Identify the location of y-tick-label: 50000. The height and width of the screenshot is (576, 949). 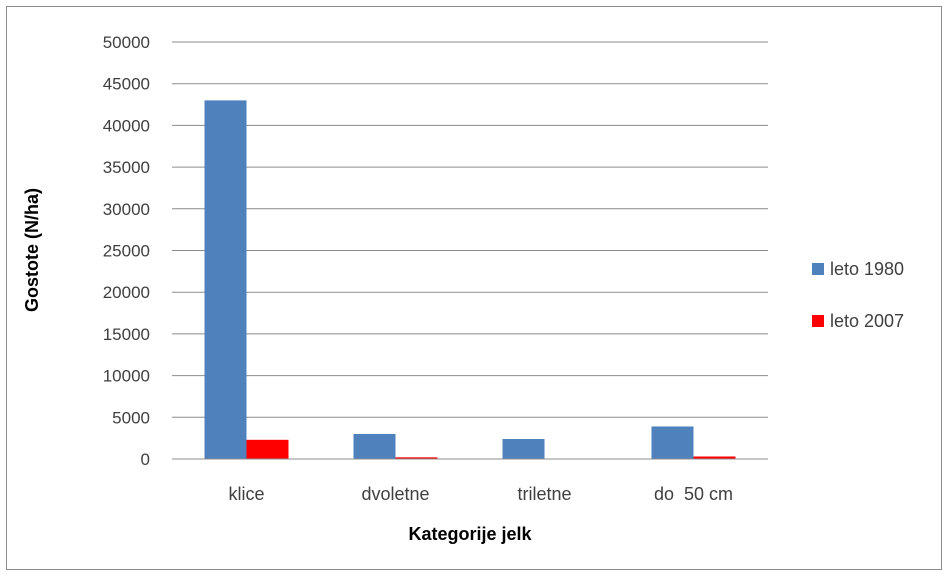
(126, 42).